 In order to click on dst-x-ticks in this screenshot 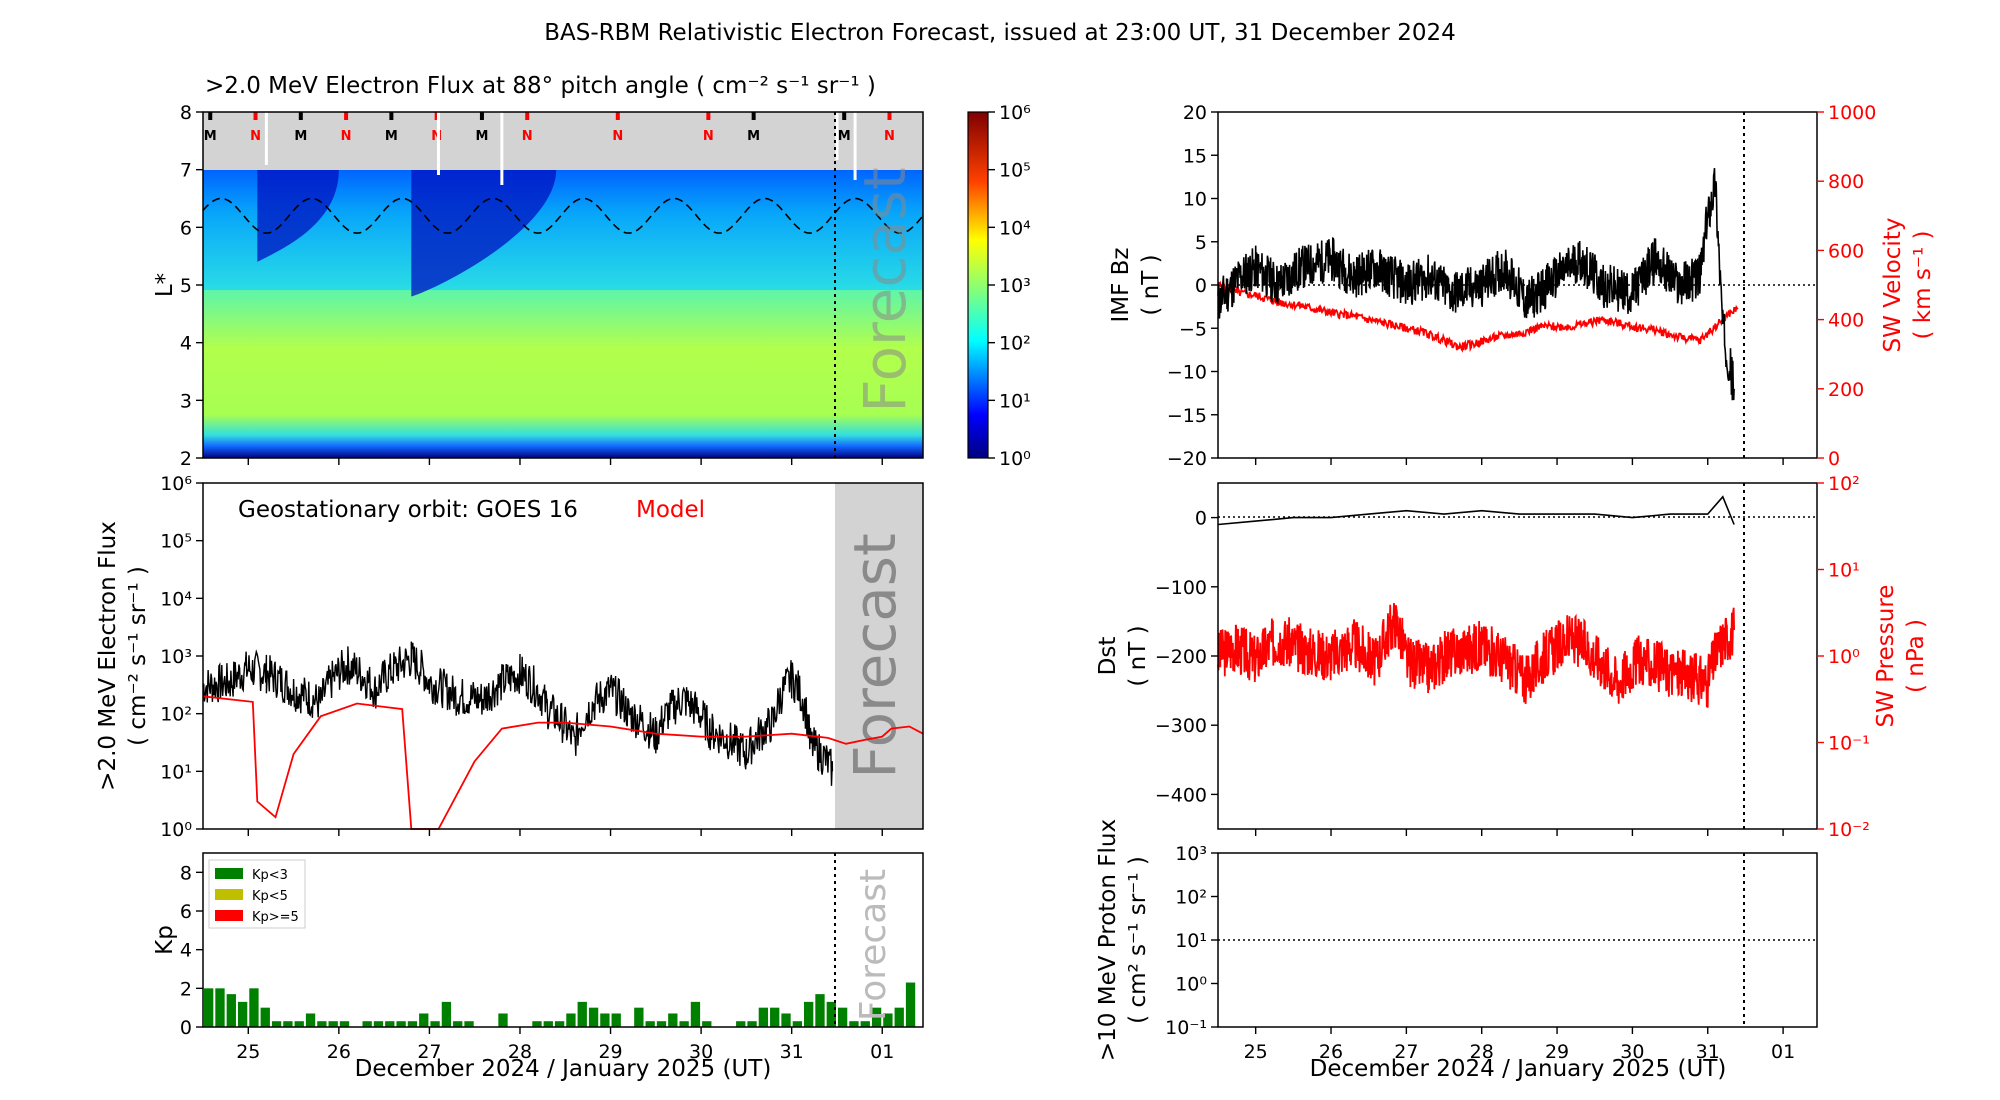, I will do `click(1519, 832)`.